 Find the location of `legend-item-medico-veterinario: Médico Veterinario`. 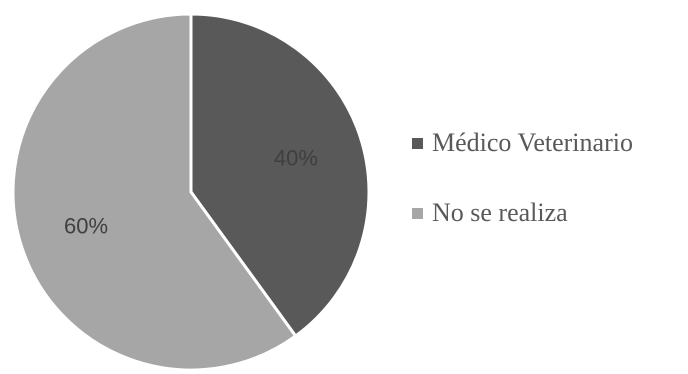

legend-item-medico-veterinario: Médico Veterinario is located at coordinates (522, 143).